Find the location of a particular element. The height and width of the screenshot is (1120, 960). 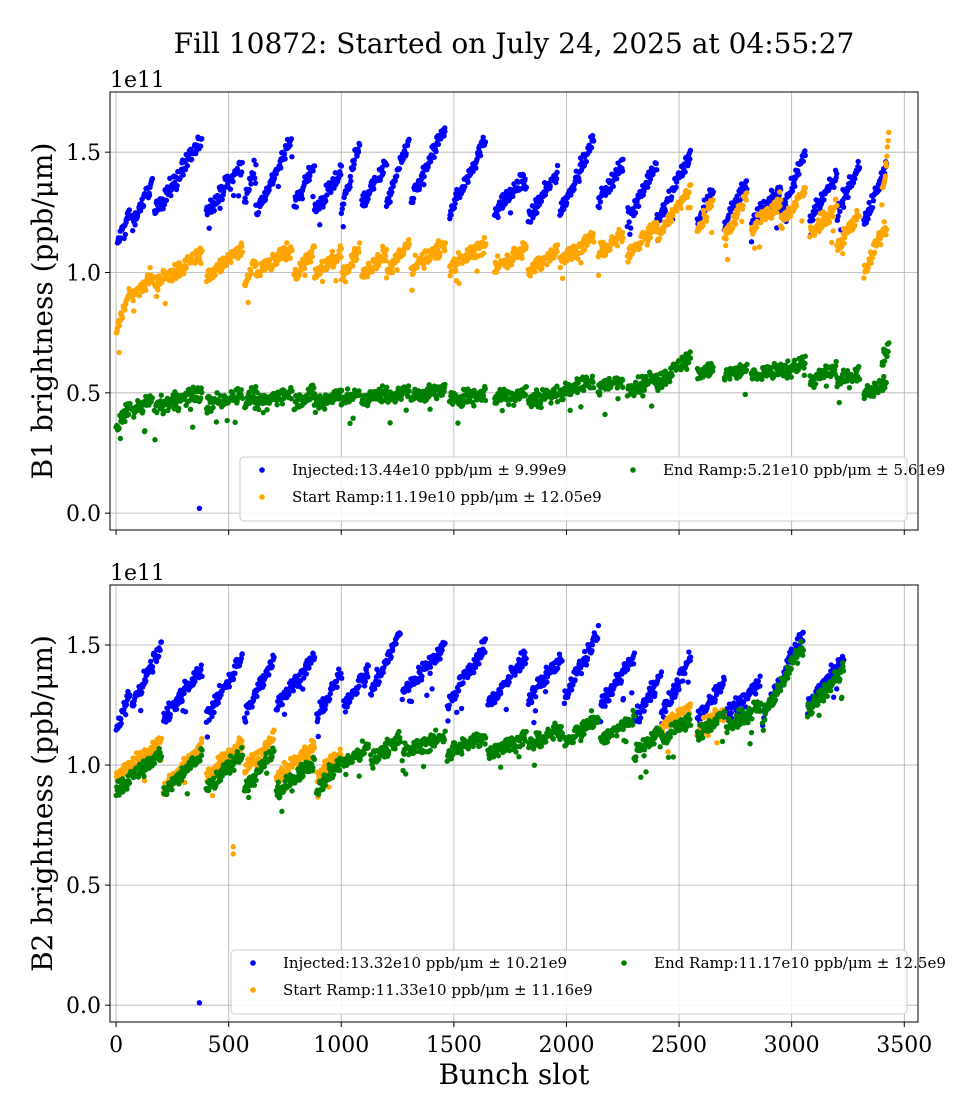

series-end-ramp is located at coordinates (502, 391).